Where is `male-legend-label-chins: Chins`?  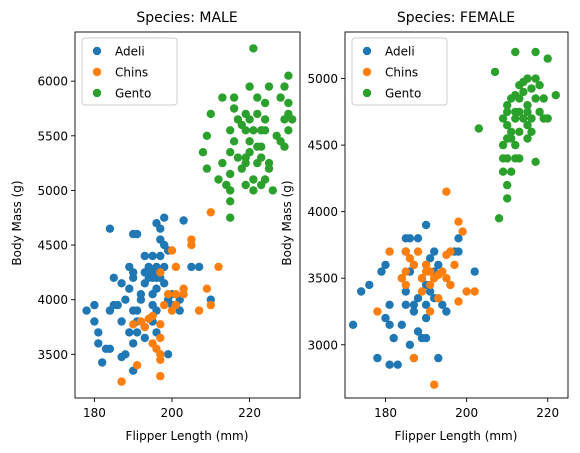 male-legend-label-chins: Chins is located at coordinates (131, 73).